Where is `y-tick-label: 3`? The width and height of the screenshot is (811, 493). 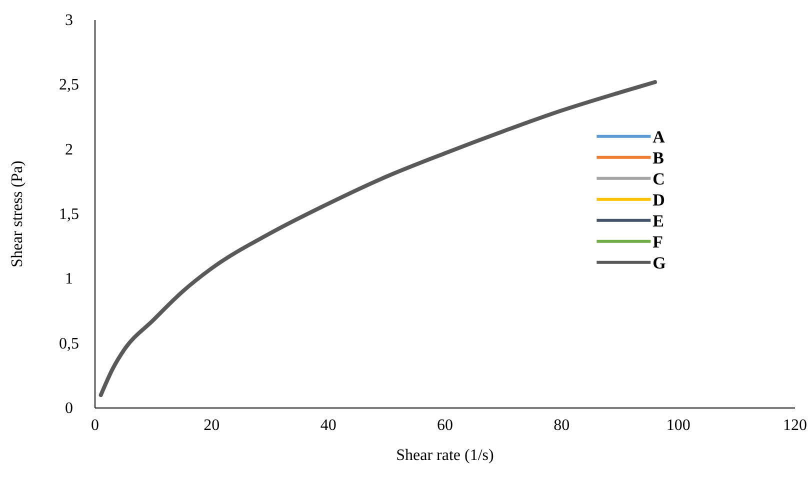 y-tick-label: 3 is located at coordinates (69, 20).